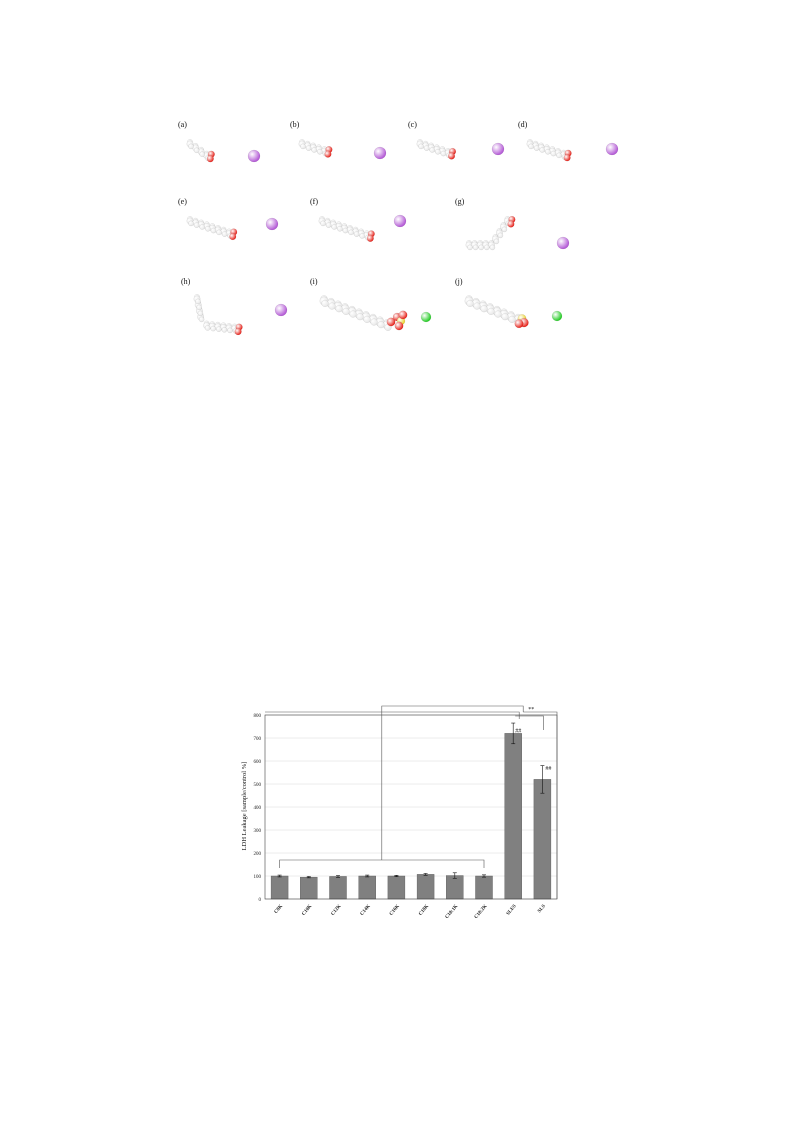 The width and height of the screenshot is (793, 1121). I want to click on y-tick-label: 0, so click(260, 900).